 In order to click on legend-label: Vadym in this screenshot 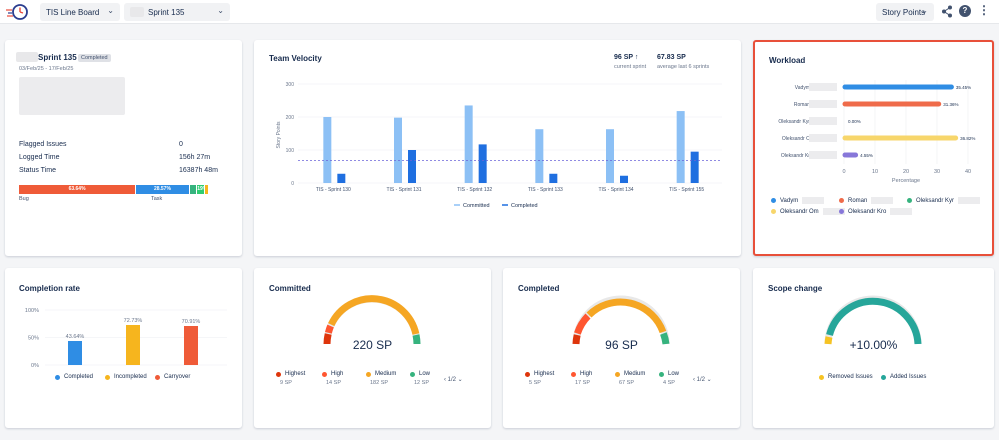, I will do `click(789, 200)`.